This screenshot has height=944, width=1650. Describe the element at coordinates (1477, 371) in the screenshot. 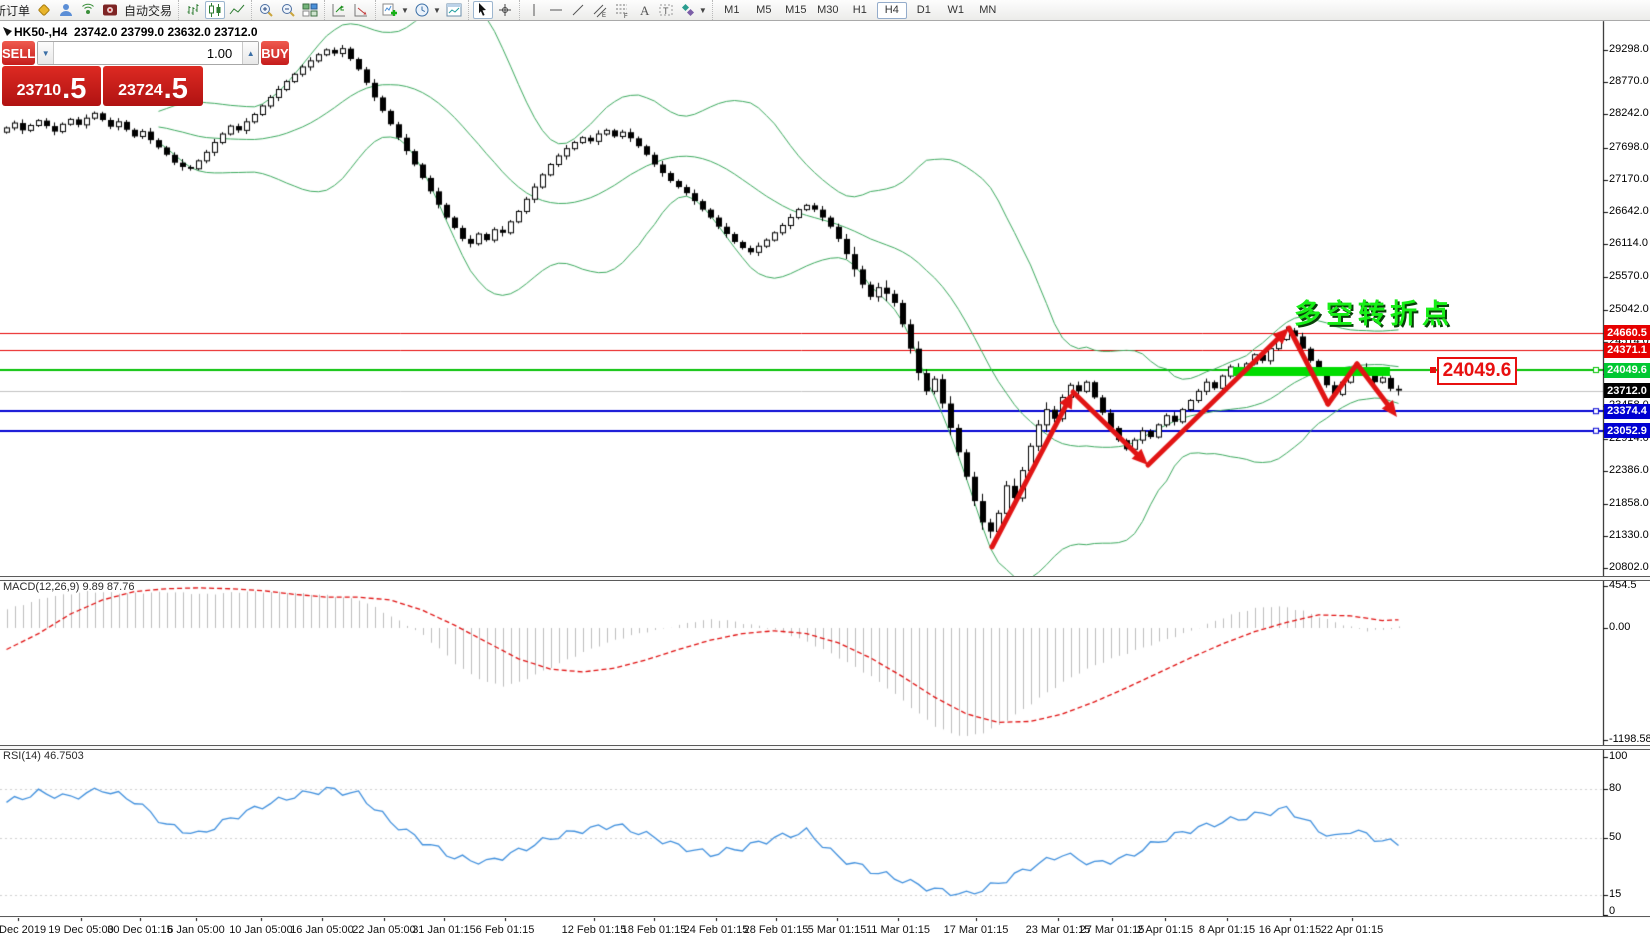

I see `price-callout-label: 24049.6` at that location.